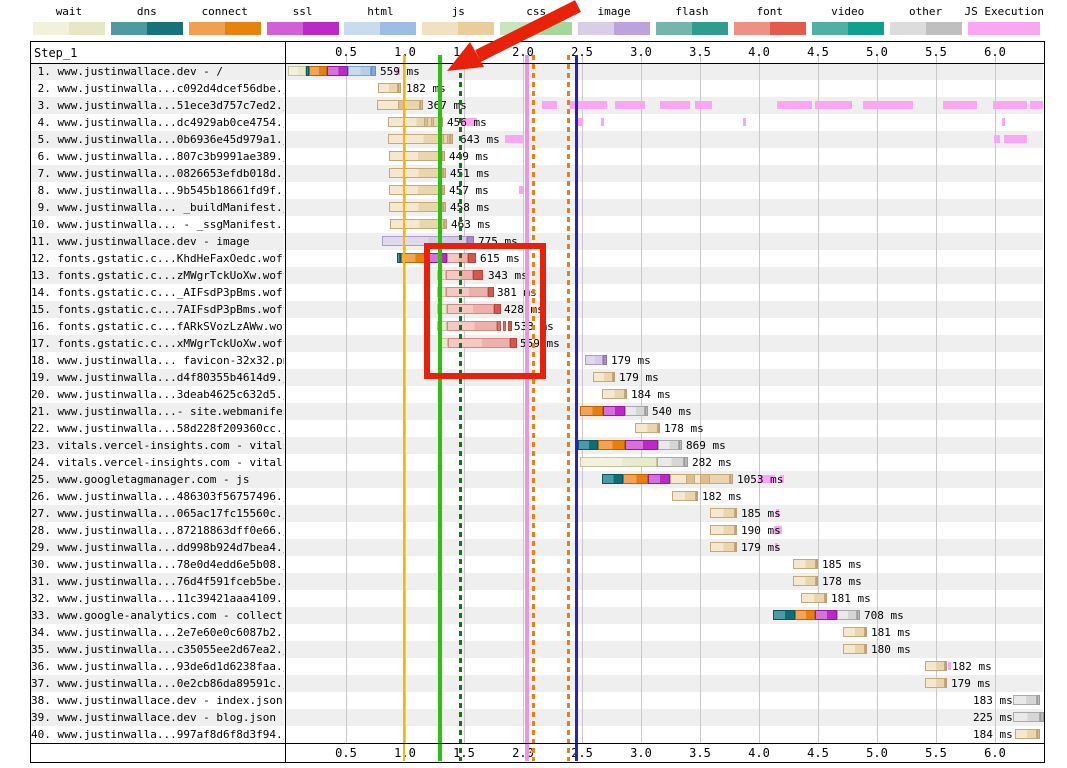 The width and height of the screenshot is (1067, 768). I want to click on request-label: 25. www.googletagmanager.com - js, so click(157, 479).